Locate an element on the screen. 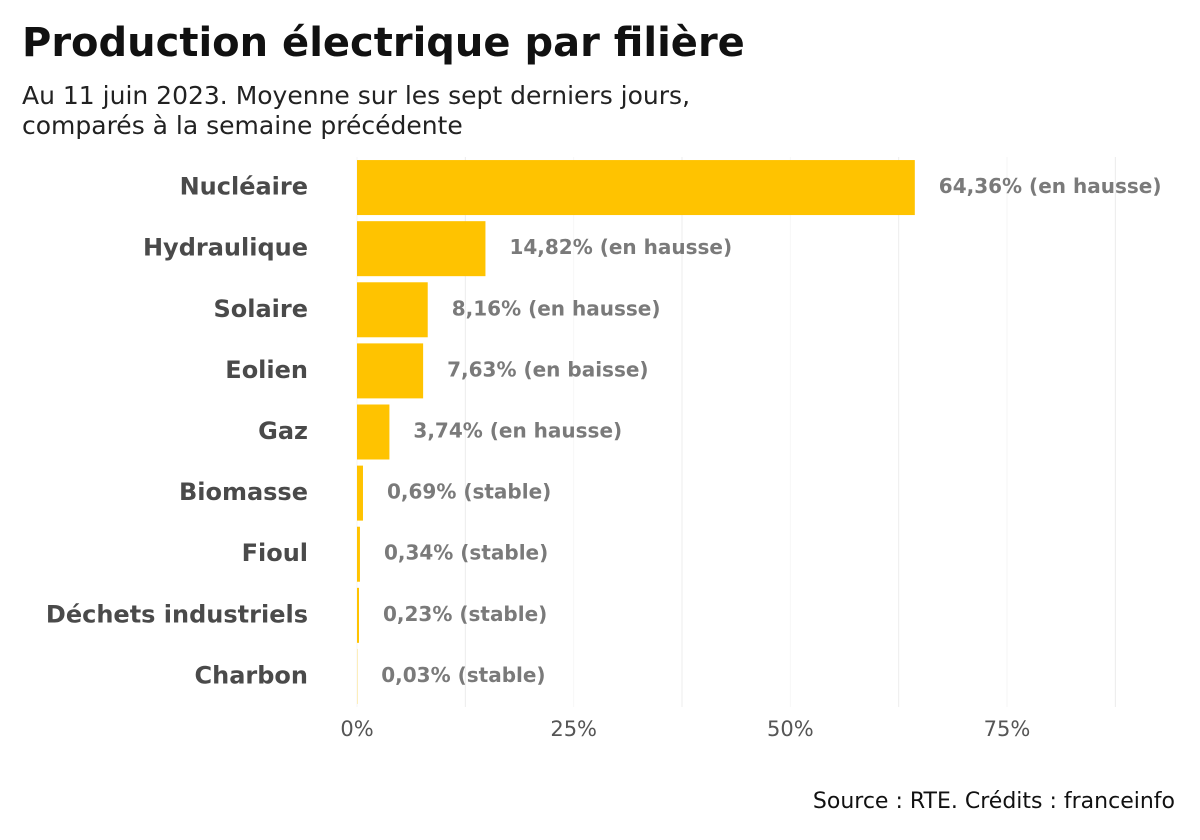 Image resolution: width=1200 pixels, height=840 pixels. value-label: 0,03% (stable) is located at coordinates (463, 675).